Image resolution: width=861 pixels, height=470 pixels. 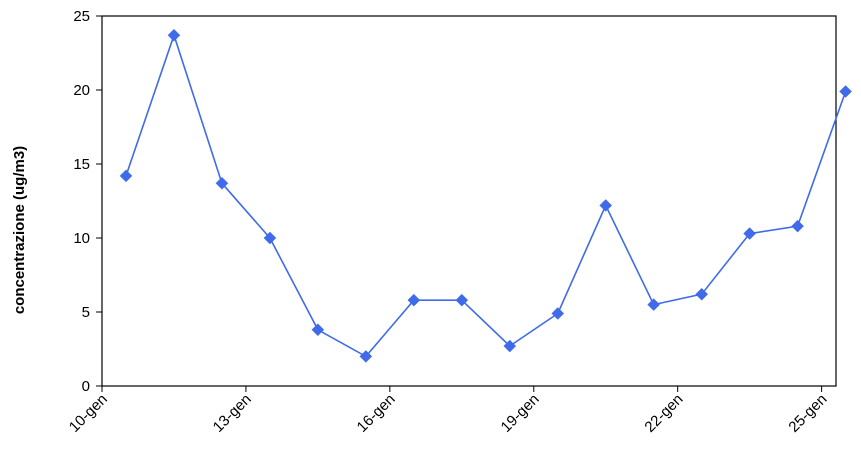 What do you see at coordinates (663, 413) in the screenshot?
I see `x-tick-label: 22-gen` at bounding box center [663, 413].